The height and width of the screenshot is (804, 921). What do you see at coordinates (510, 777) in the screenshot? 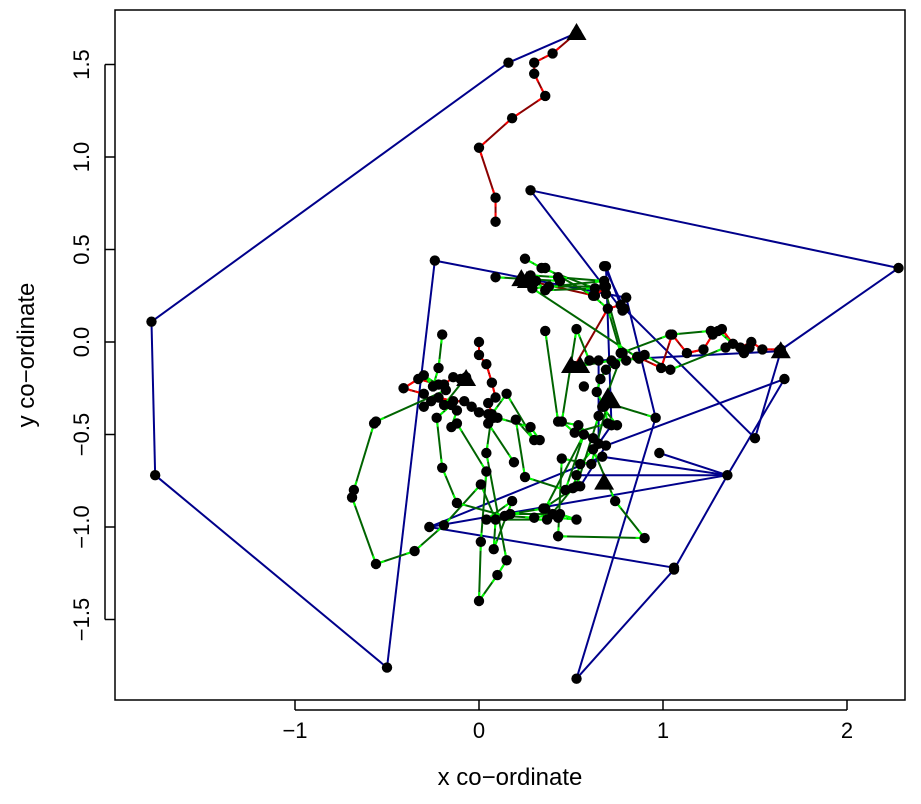
I see `x-axis-title: x co−ordinate` at bounding box center [510, 777].